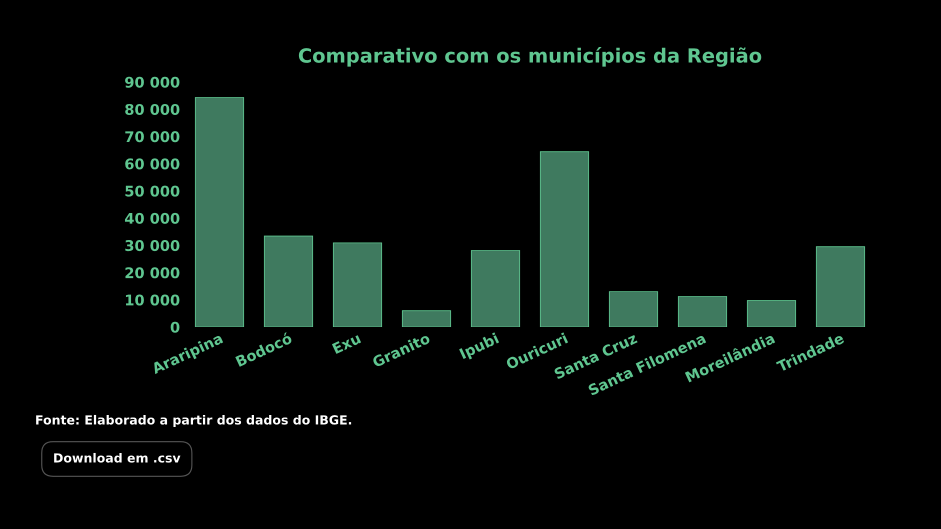 This screenshot has height=529, width=941. Describe the element at coordinates (152, 191) in the screenshot. I see `y-tick-label: 50 000` at that location.